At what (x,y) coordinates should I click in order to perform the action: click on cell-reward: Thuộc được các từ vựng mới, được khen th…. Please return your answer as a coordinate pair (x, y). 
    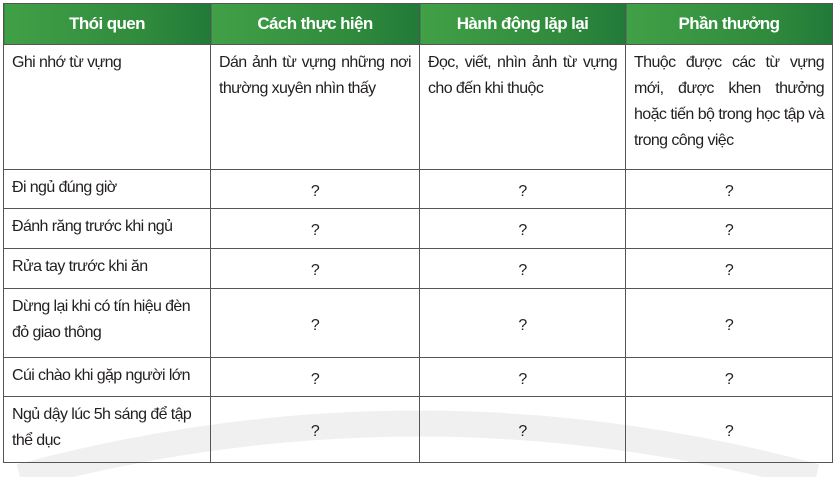
    Looking at the image, I should click on (729, 107).